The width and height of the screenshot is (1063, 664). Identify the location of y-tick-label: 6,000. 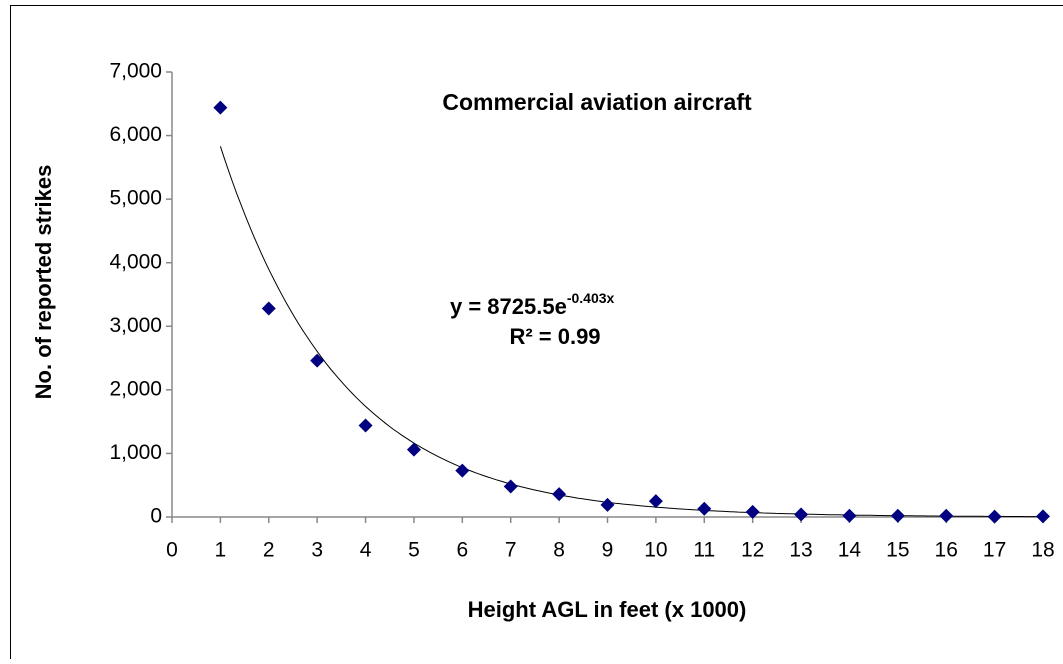
(135, 134).